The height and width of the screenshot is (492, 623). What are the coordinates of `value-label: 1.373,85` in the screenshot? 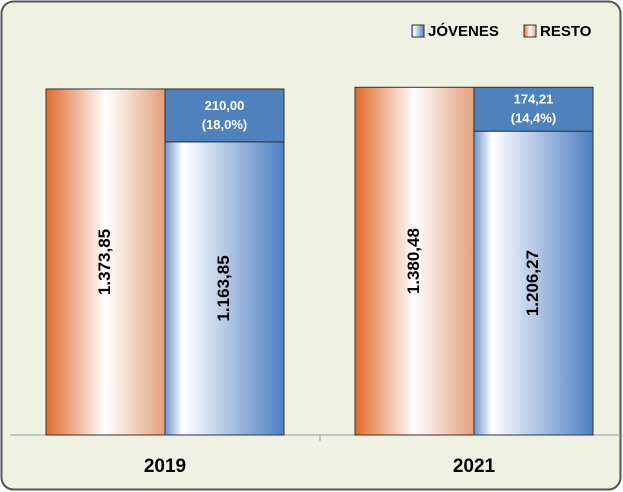 It's located at (104, 262).